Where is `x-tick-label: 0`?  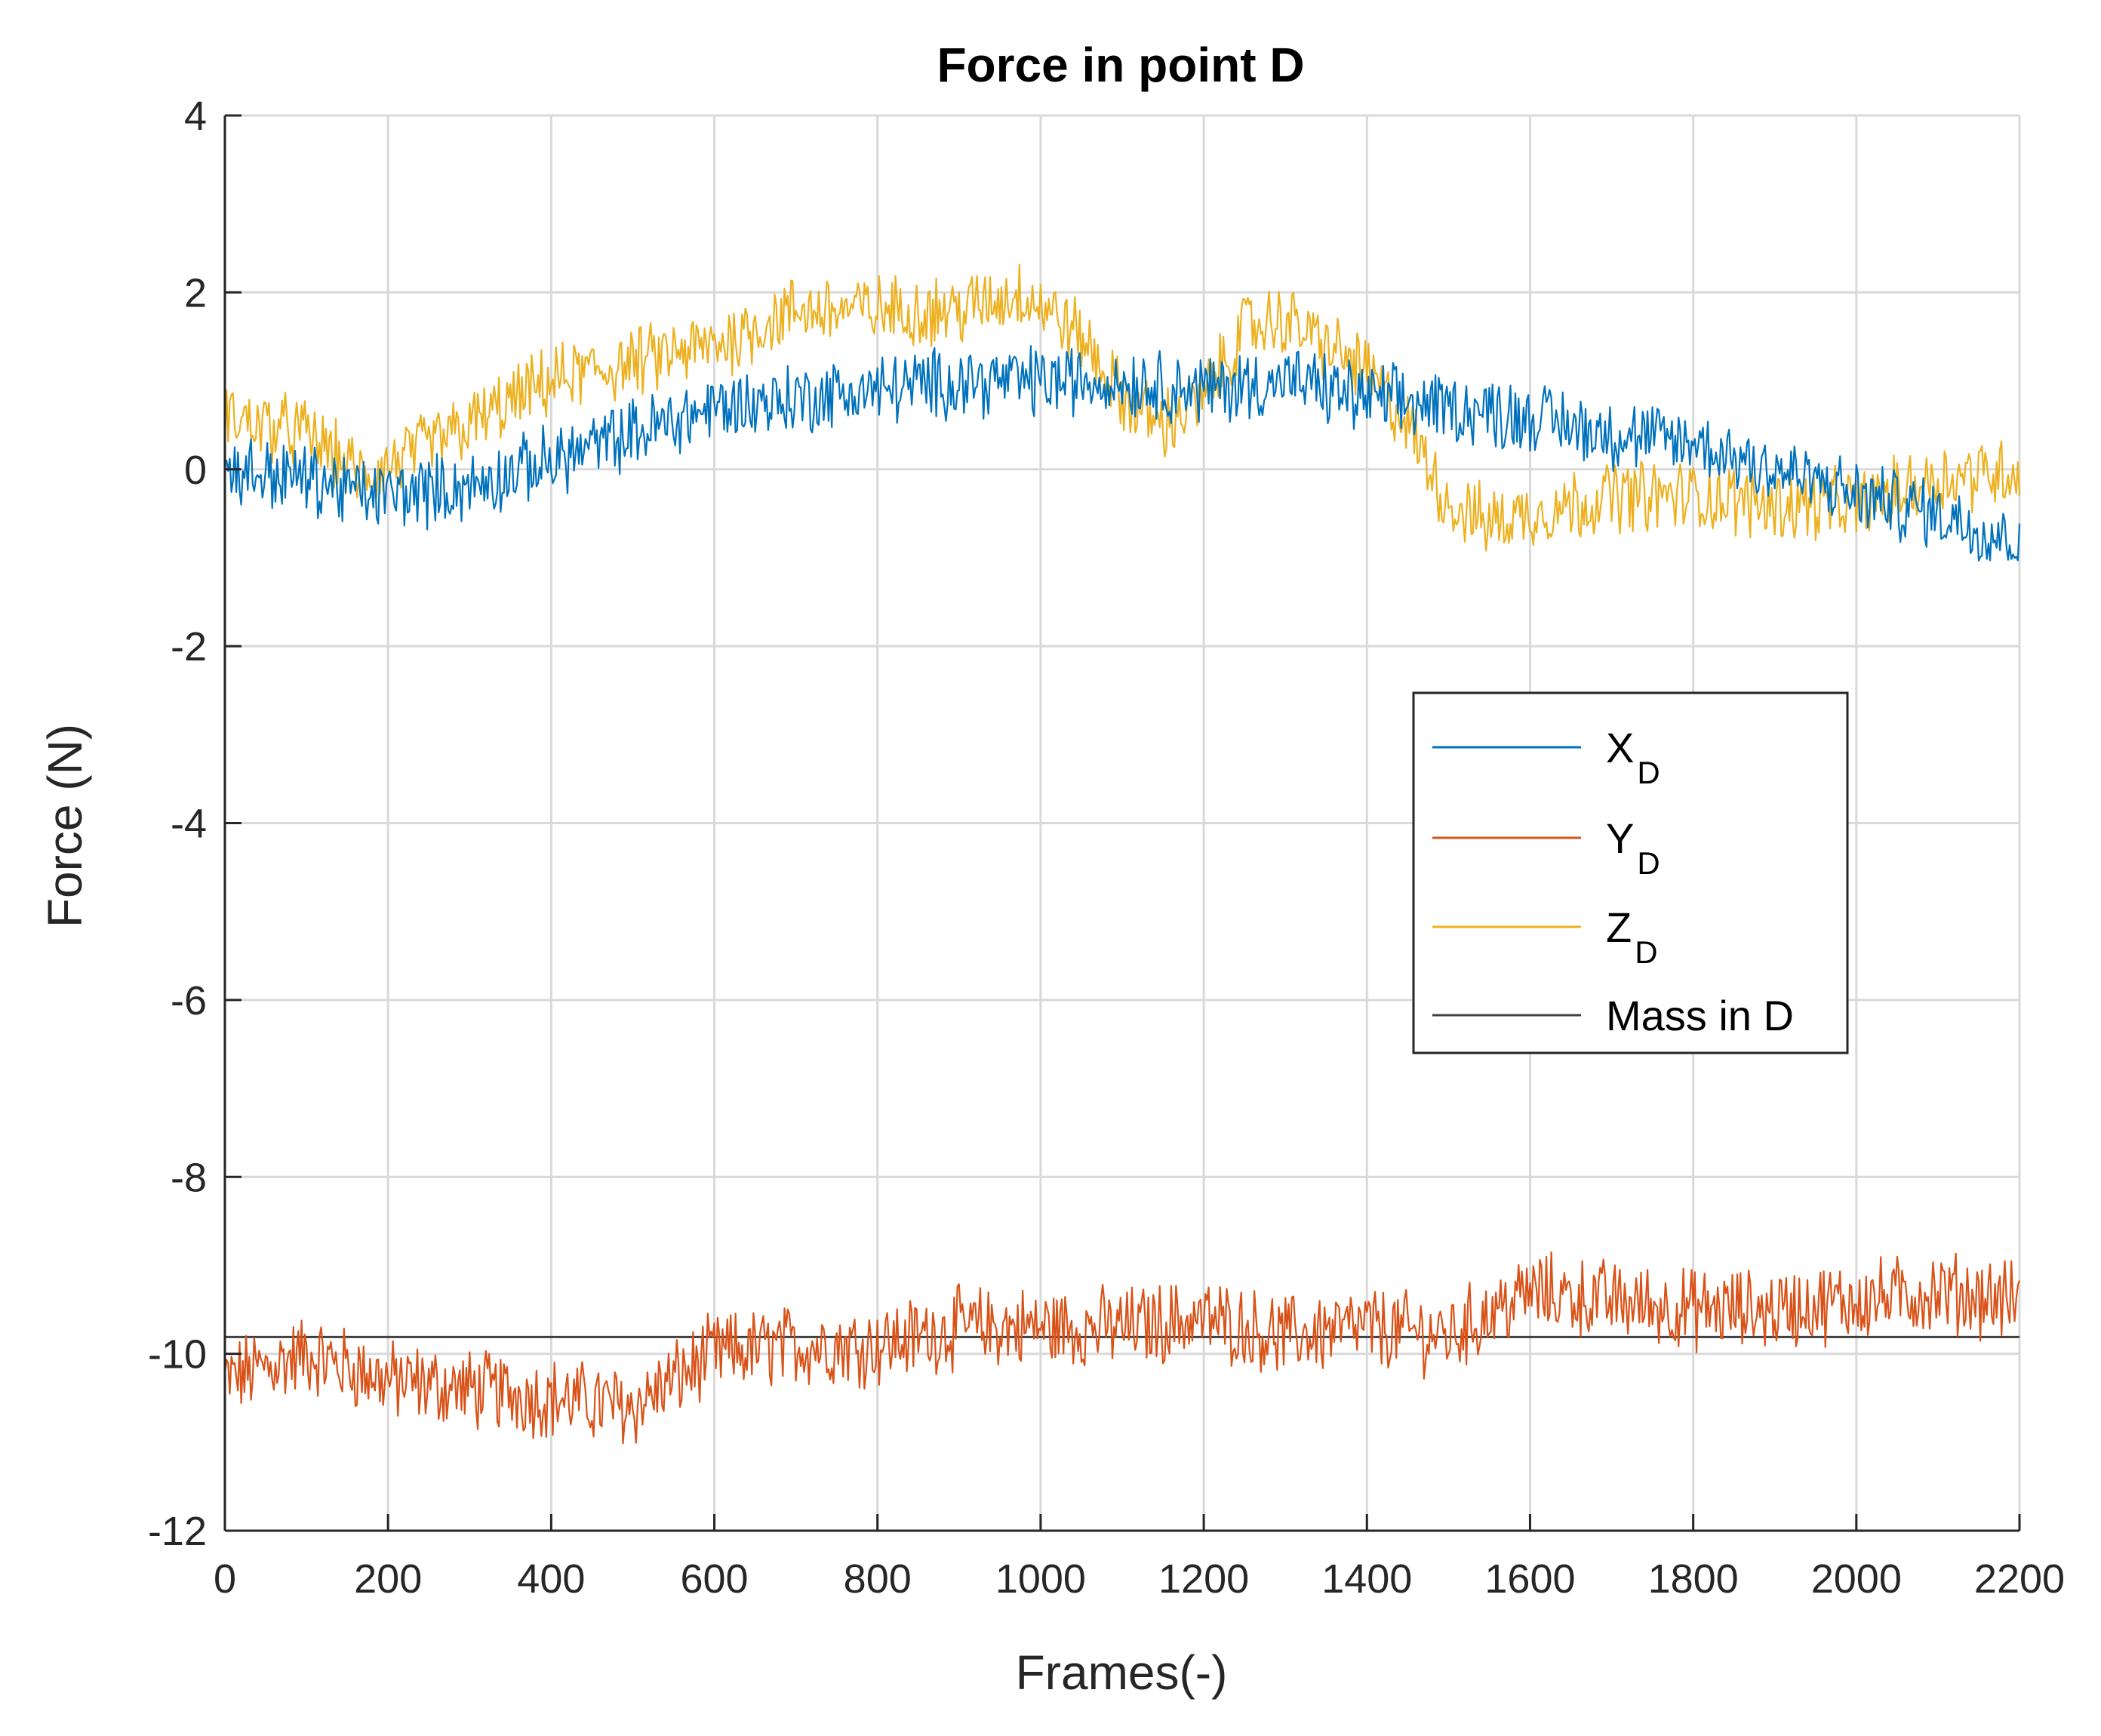 x-tick-label: 0 is located at coordinates (225, 1579).